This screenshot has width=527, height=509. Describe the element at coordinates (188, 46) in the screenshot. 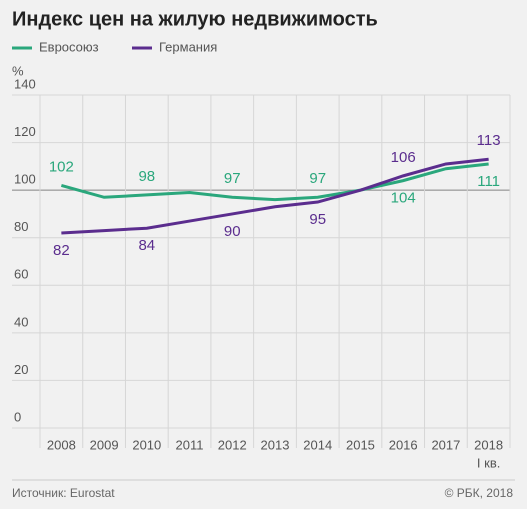

I see `legend-label: Германия` at that location.